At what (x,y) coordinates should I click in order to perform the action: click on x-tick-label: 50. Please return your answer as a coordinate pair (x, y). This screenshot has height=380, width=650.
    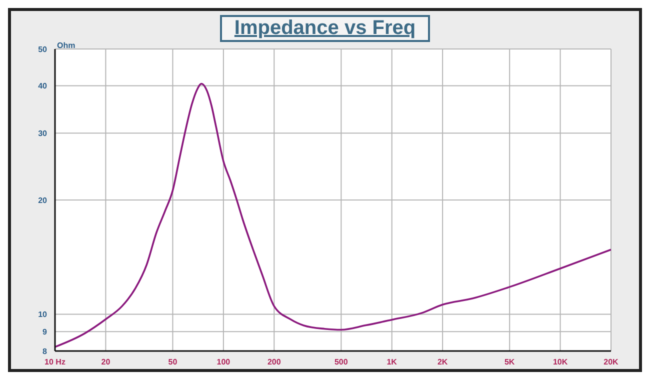
    Looking at the image, I should click on (173, 362).